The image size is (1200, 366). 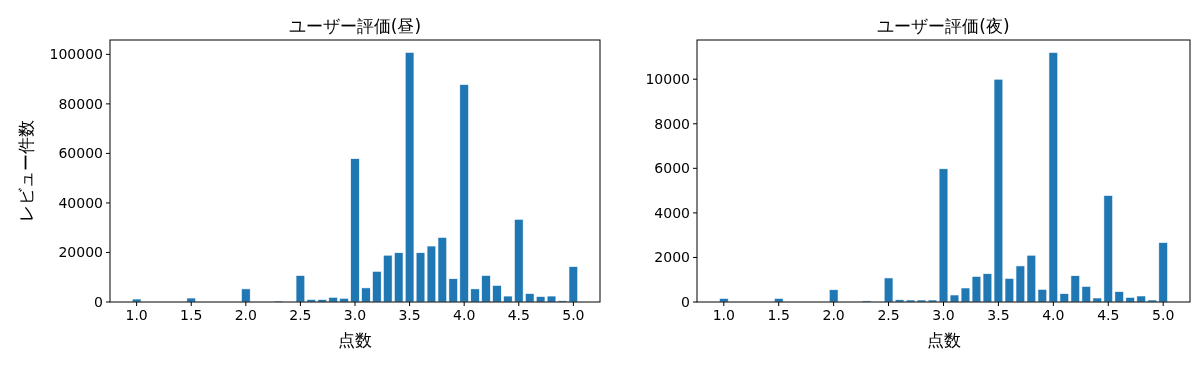 I want to click on chart-title: ユーザー評価(夜), so click(x=943, y=26).